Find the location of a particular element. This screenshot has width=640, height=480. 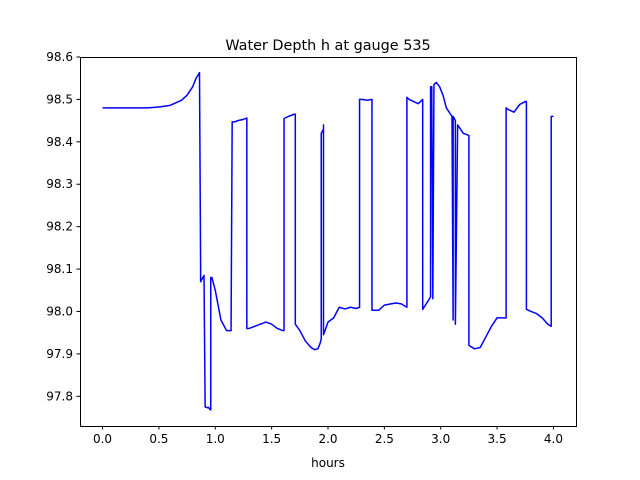

y-tick-label: 98.3 is located at coordinates (59, 184).